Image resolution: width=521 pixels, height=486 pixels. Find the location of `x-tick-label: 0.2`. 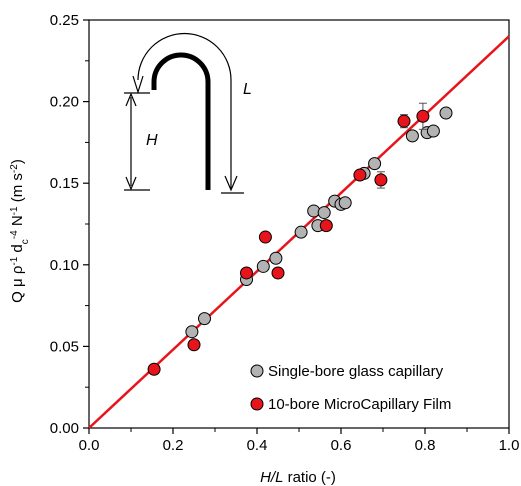

x-tick-label: 0.2 is located at coordinates (173, 445).